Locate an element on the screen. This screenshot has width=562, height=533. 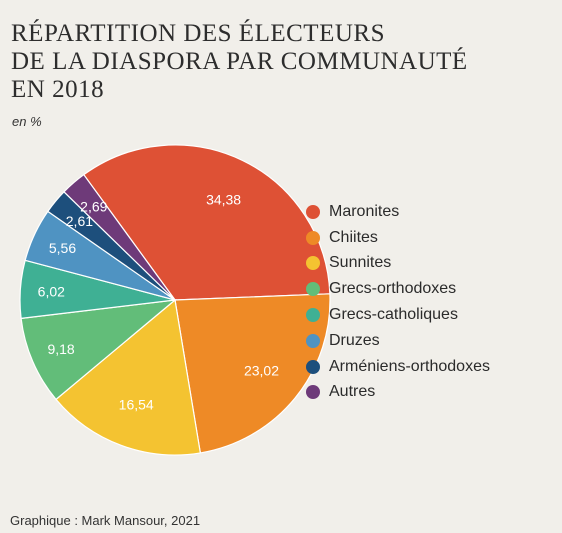
unit-label: en % is located at coordinates (27, 121).